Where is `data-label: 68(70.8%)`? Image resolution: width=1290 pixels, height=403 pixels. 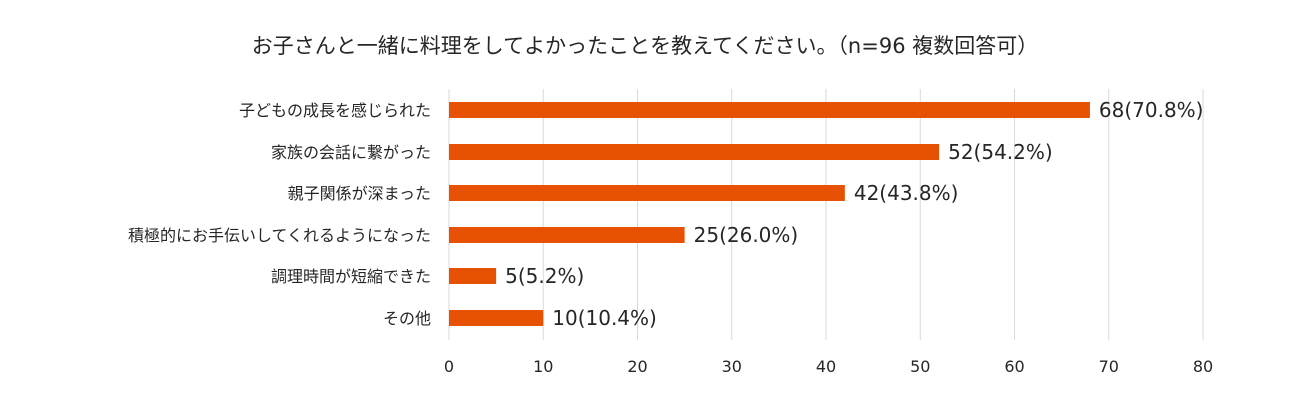
data-label: 68(70.8%) is located at coordinates (1151, 110).